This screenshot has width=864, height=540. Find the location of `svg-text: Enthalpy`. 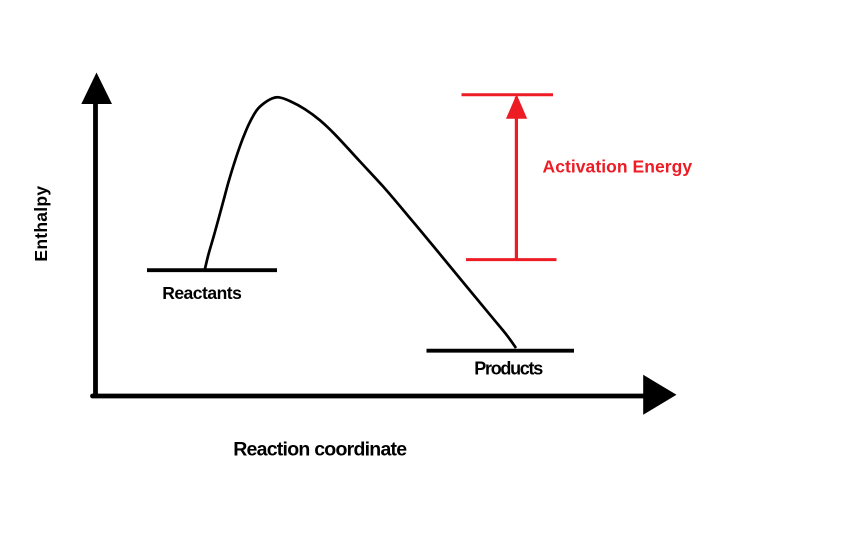

svg-text: Enthalpy is located at coordinates (41, 224).